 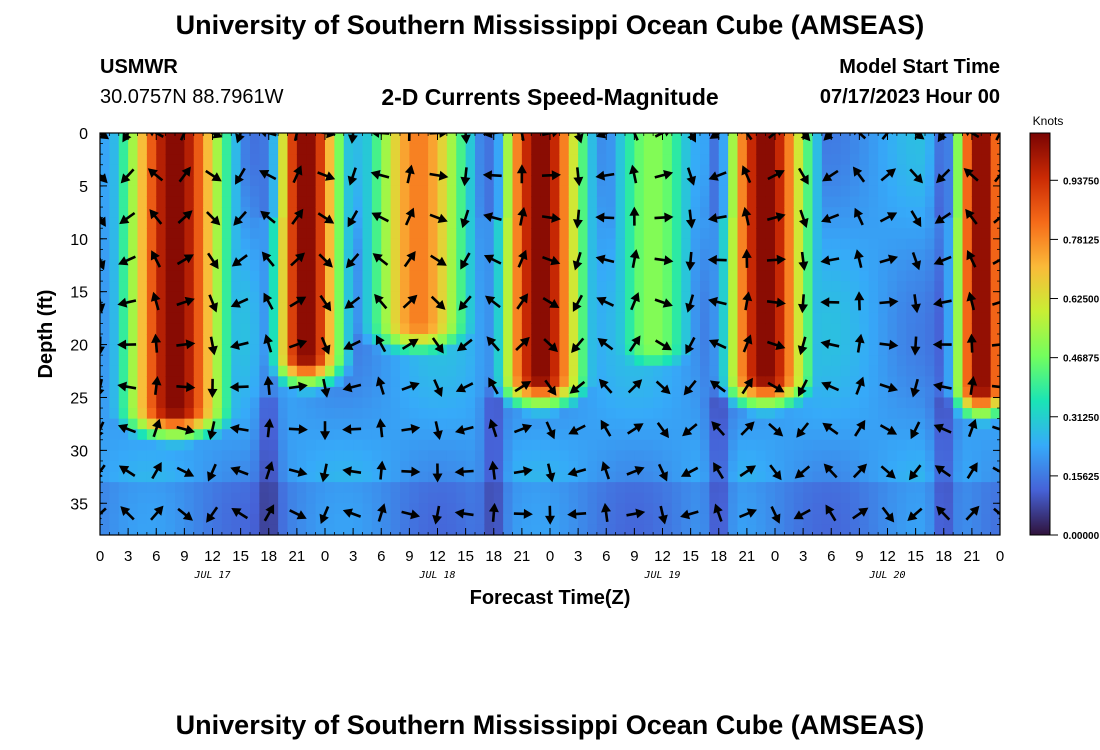 What do you see at coordinates (1081, 240) in the screenshot?
I see `colorbar-tick-label: 0.78125` at bounding box center [1081, 240].